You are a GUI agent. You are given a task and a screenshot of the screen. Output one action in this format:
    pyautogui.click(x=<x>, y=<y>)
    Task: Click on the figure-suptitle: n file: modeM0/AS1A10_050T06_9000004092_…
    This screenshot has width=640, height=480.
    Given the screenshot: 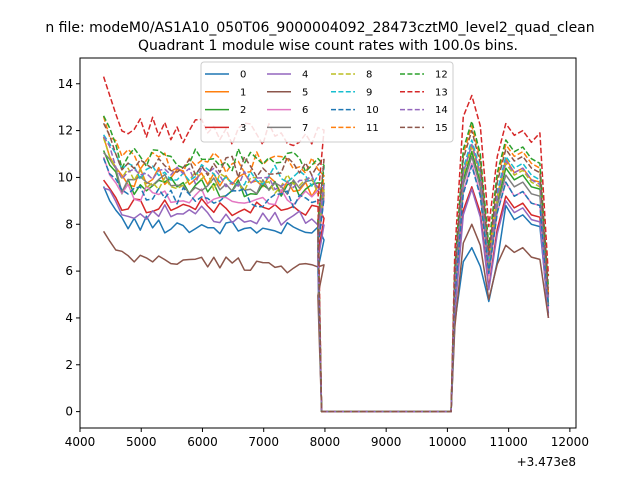 What is the action you would take?
    pyautogui.click(x=319, y=28)
    